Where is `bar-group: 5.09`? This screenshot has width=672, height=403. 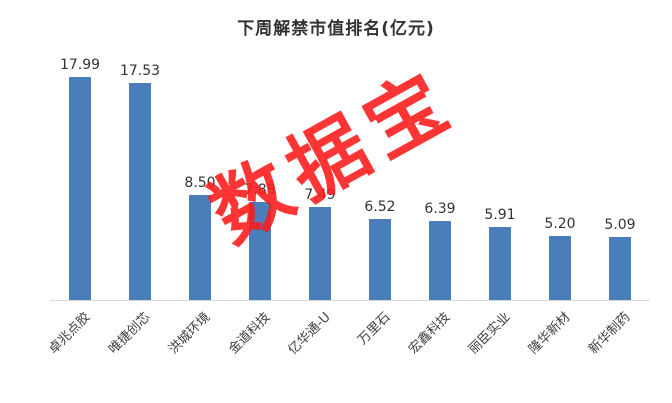
bar-group: 5.09 is located at coordinates (620, 258).